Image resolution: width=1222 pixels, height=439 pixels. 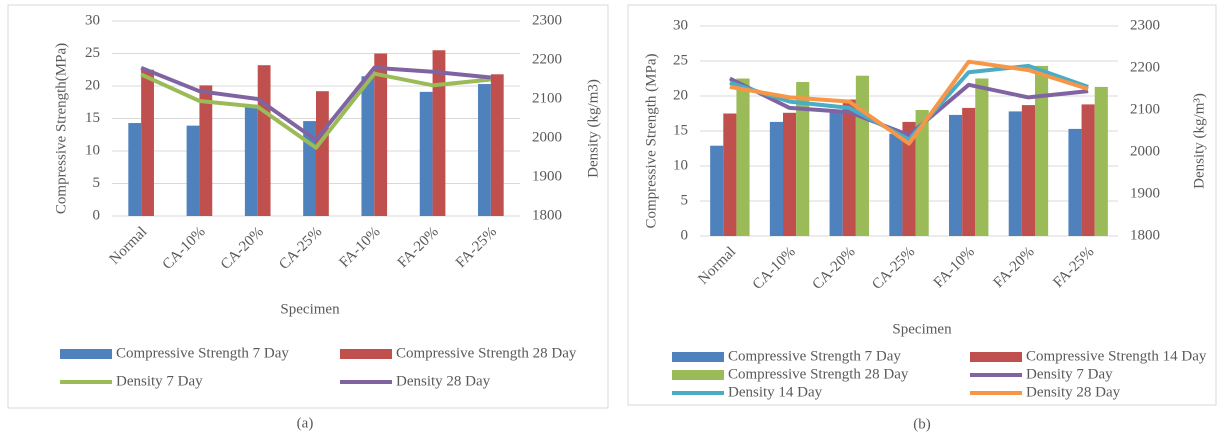 I want to click on legend-label: Density 14 Day, so click(x=775, y=392).